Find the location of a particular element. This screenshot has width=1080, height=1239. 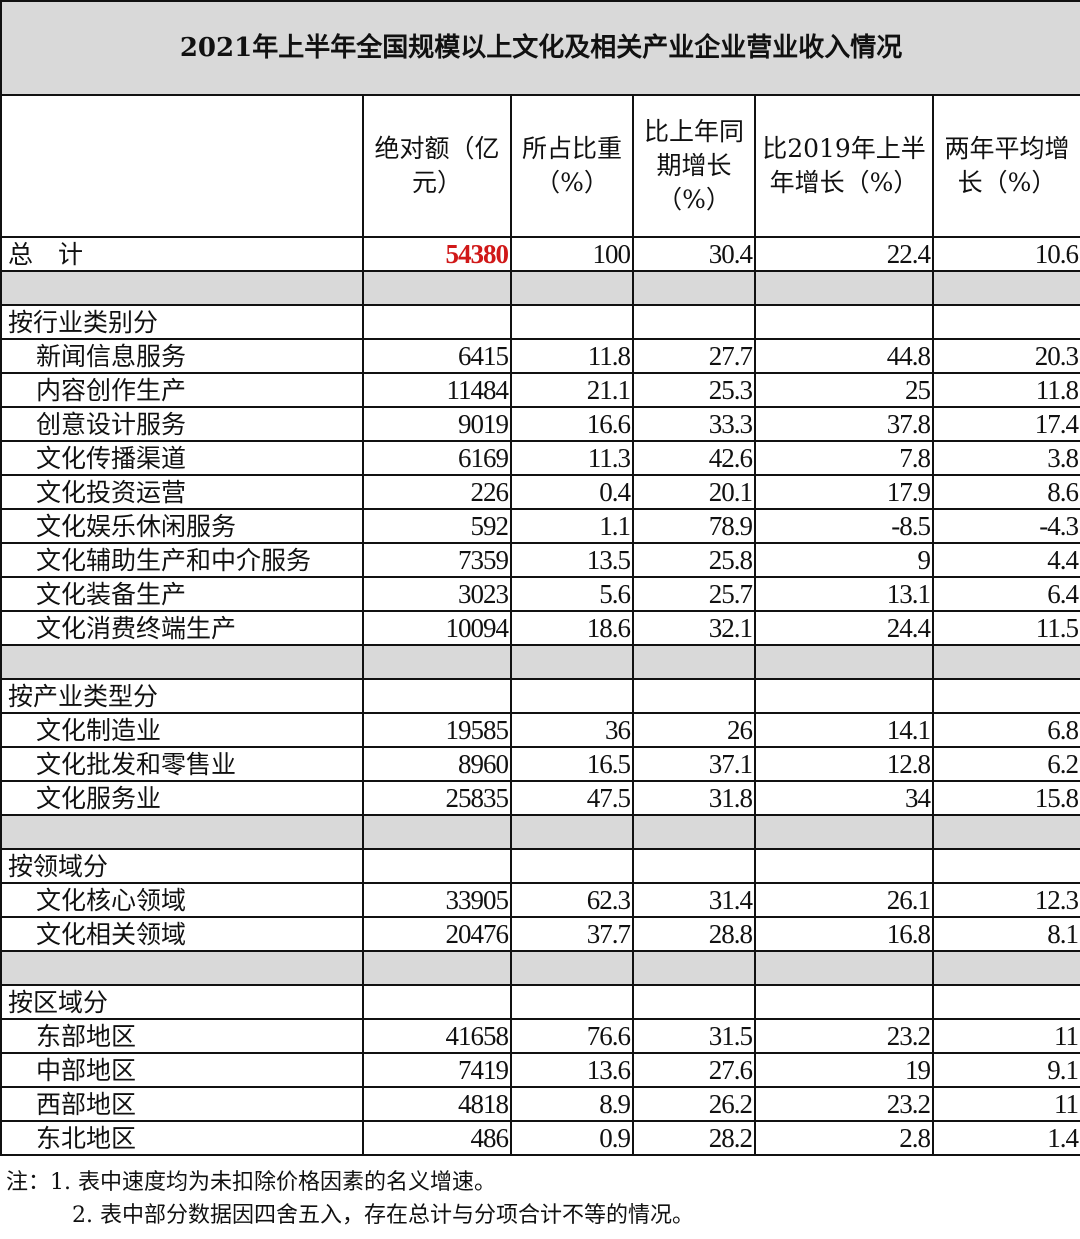

value-cell: 11.5 is located at coordinates (1005, 628).